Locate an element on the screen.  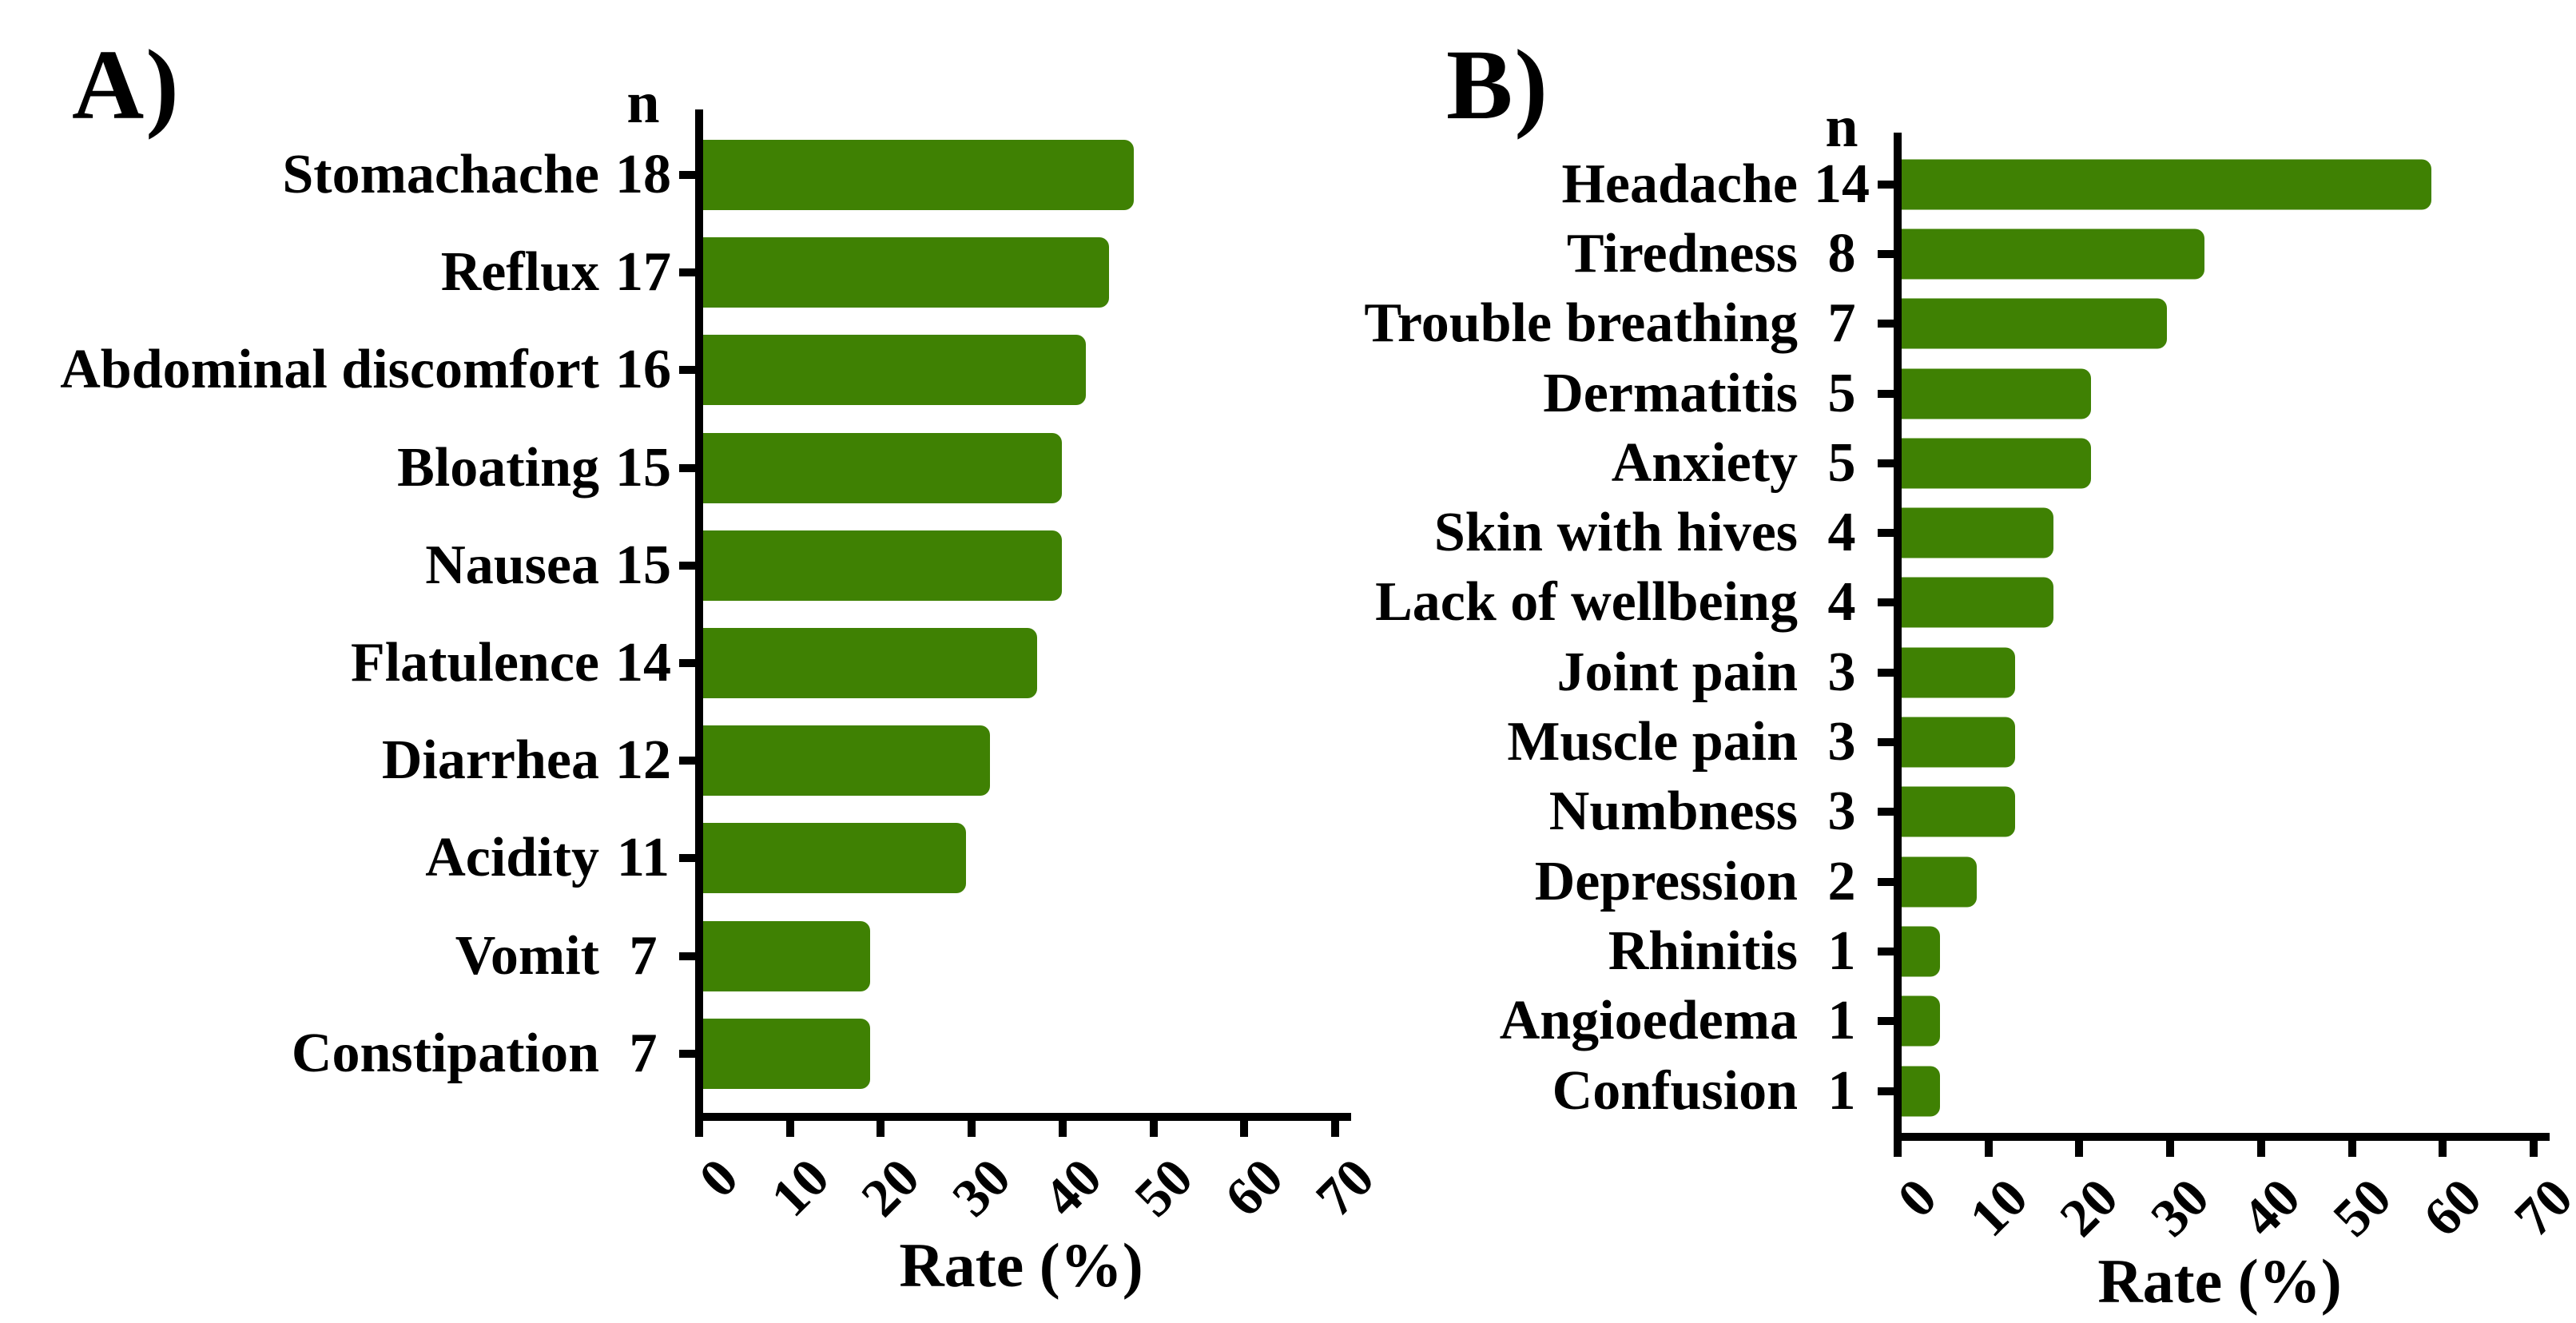
bar-row: Nausea 15 is located at coordinates (669, 565).